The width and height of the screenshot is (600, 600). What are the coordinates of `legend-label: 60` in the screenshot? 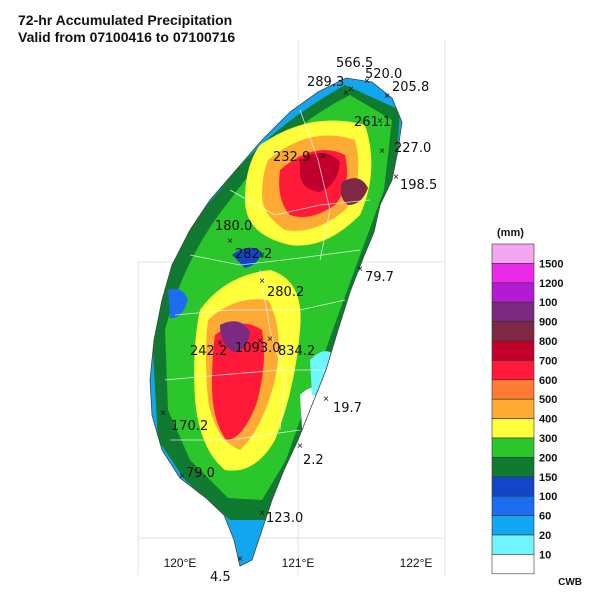 It's located at (545, 517).